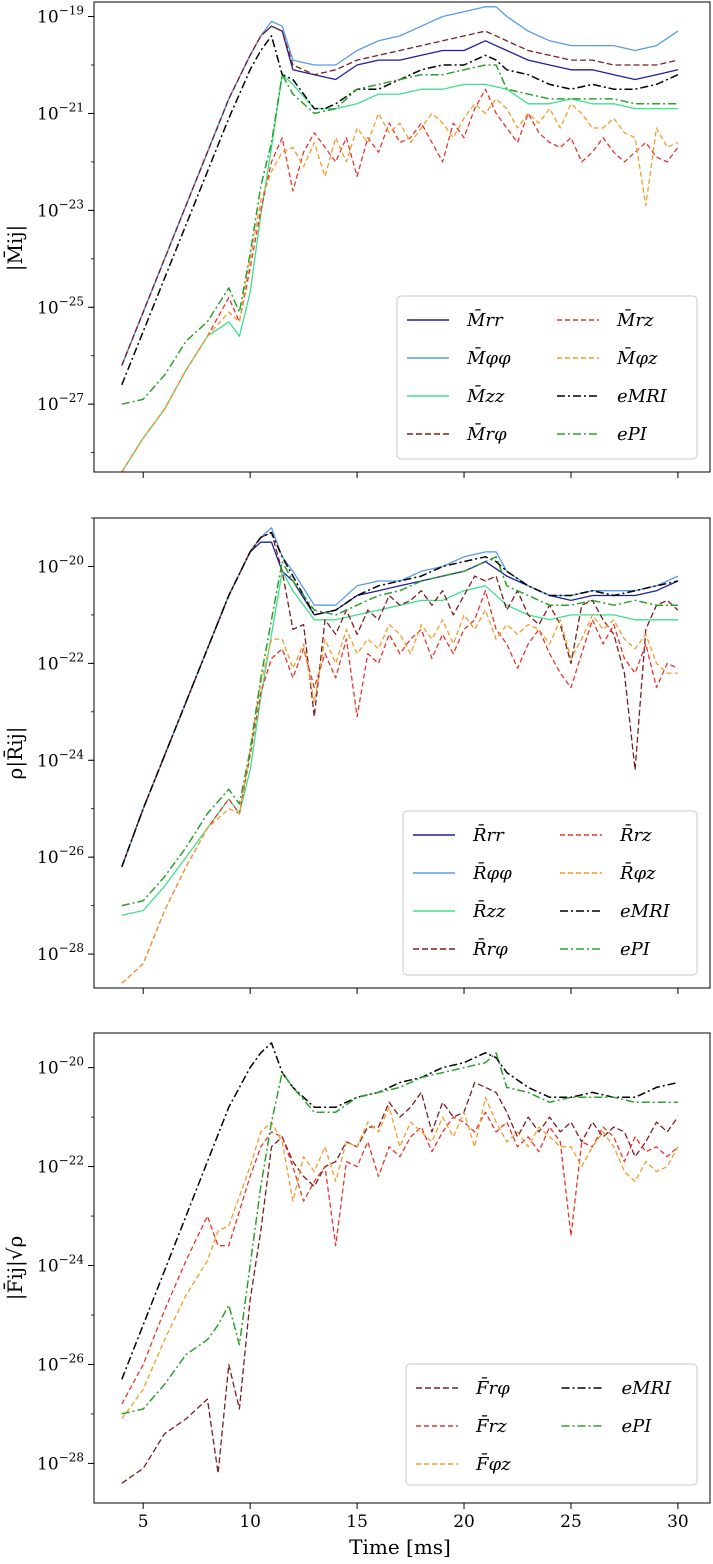  I want to click on legend: M̄rr M̄φφ M̄zz M̄rφ M̄rz M̄φz eMRI ePI, so click(547, 377).